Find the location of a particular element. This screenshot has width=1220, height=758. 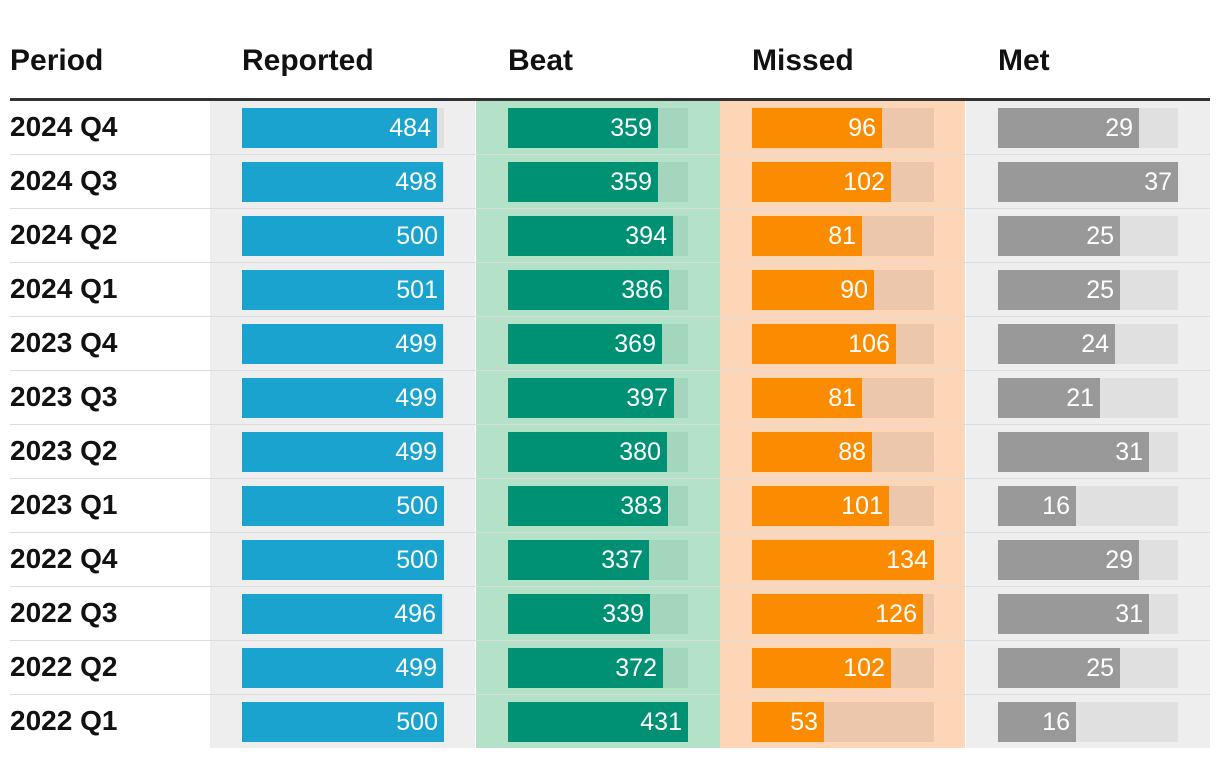

period-label: 2024 Q2 is located at coordinates (64, 234).